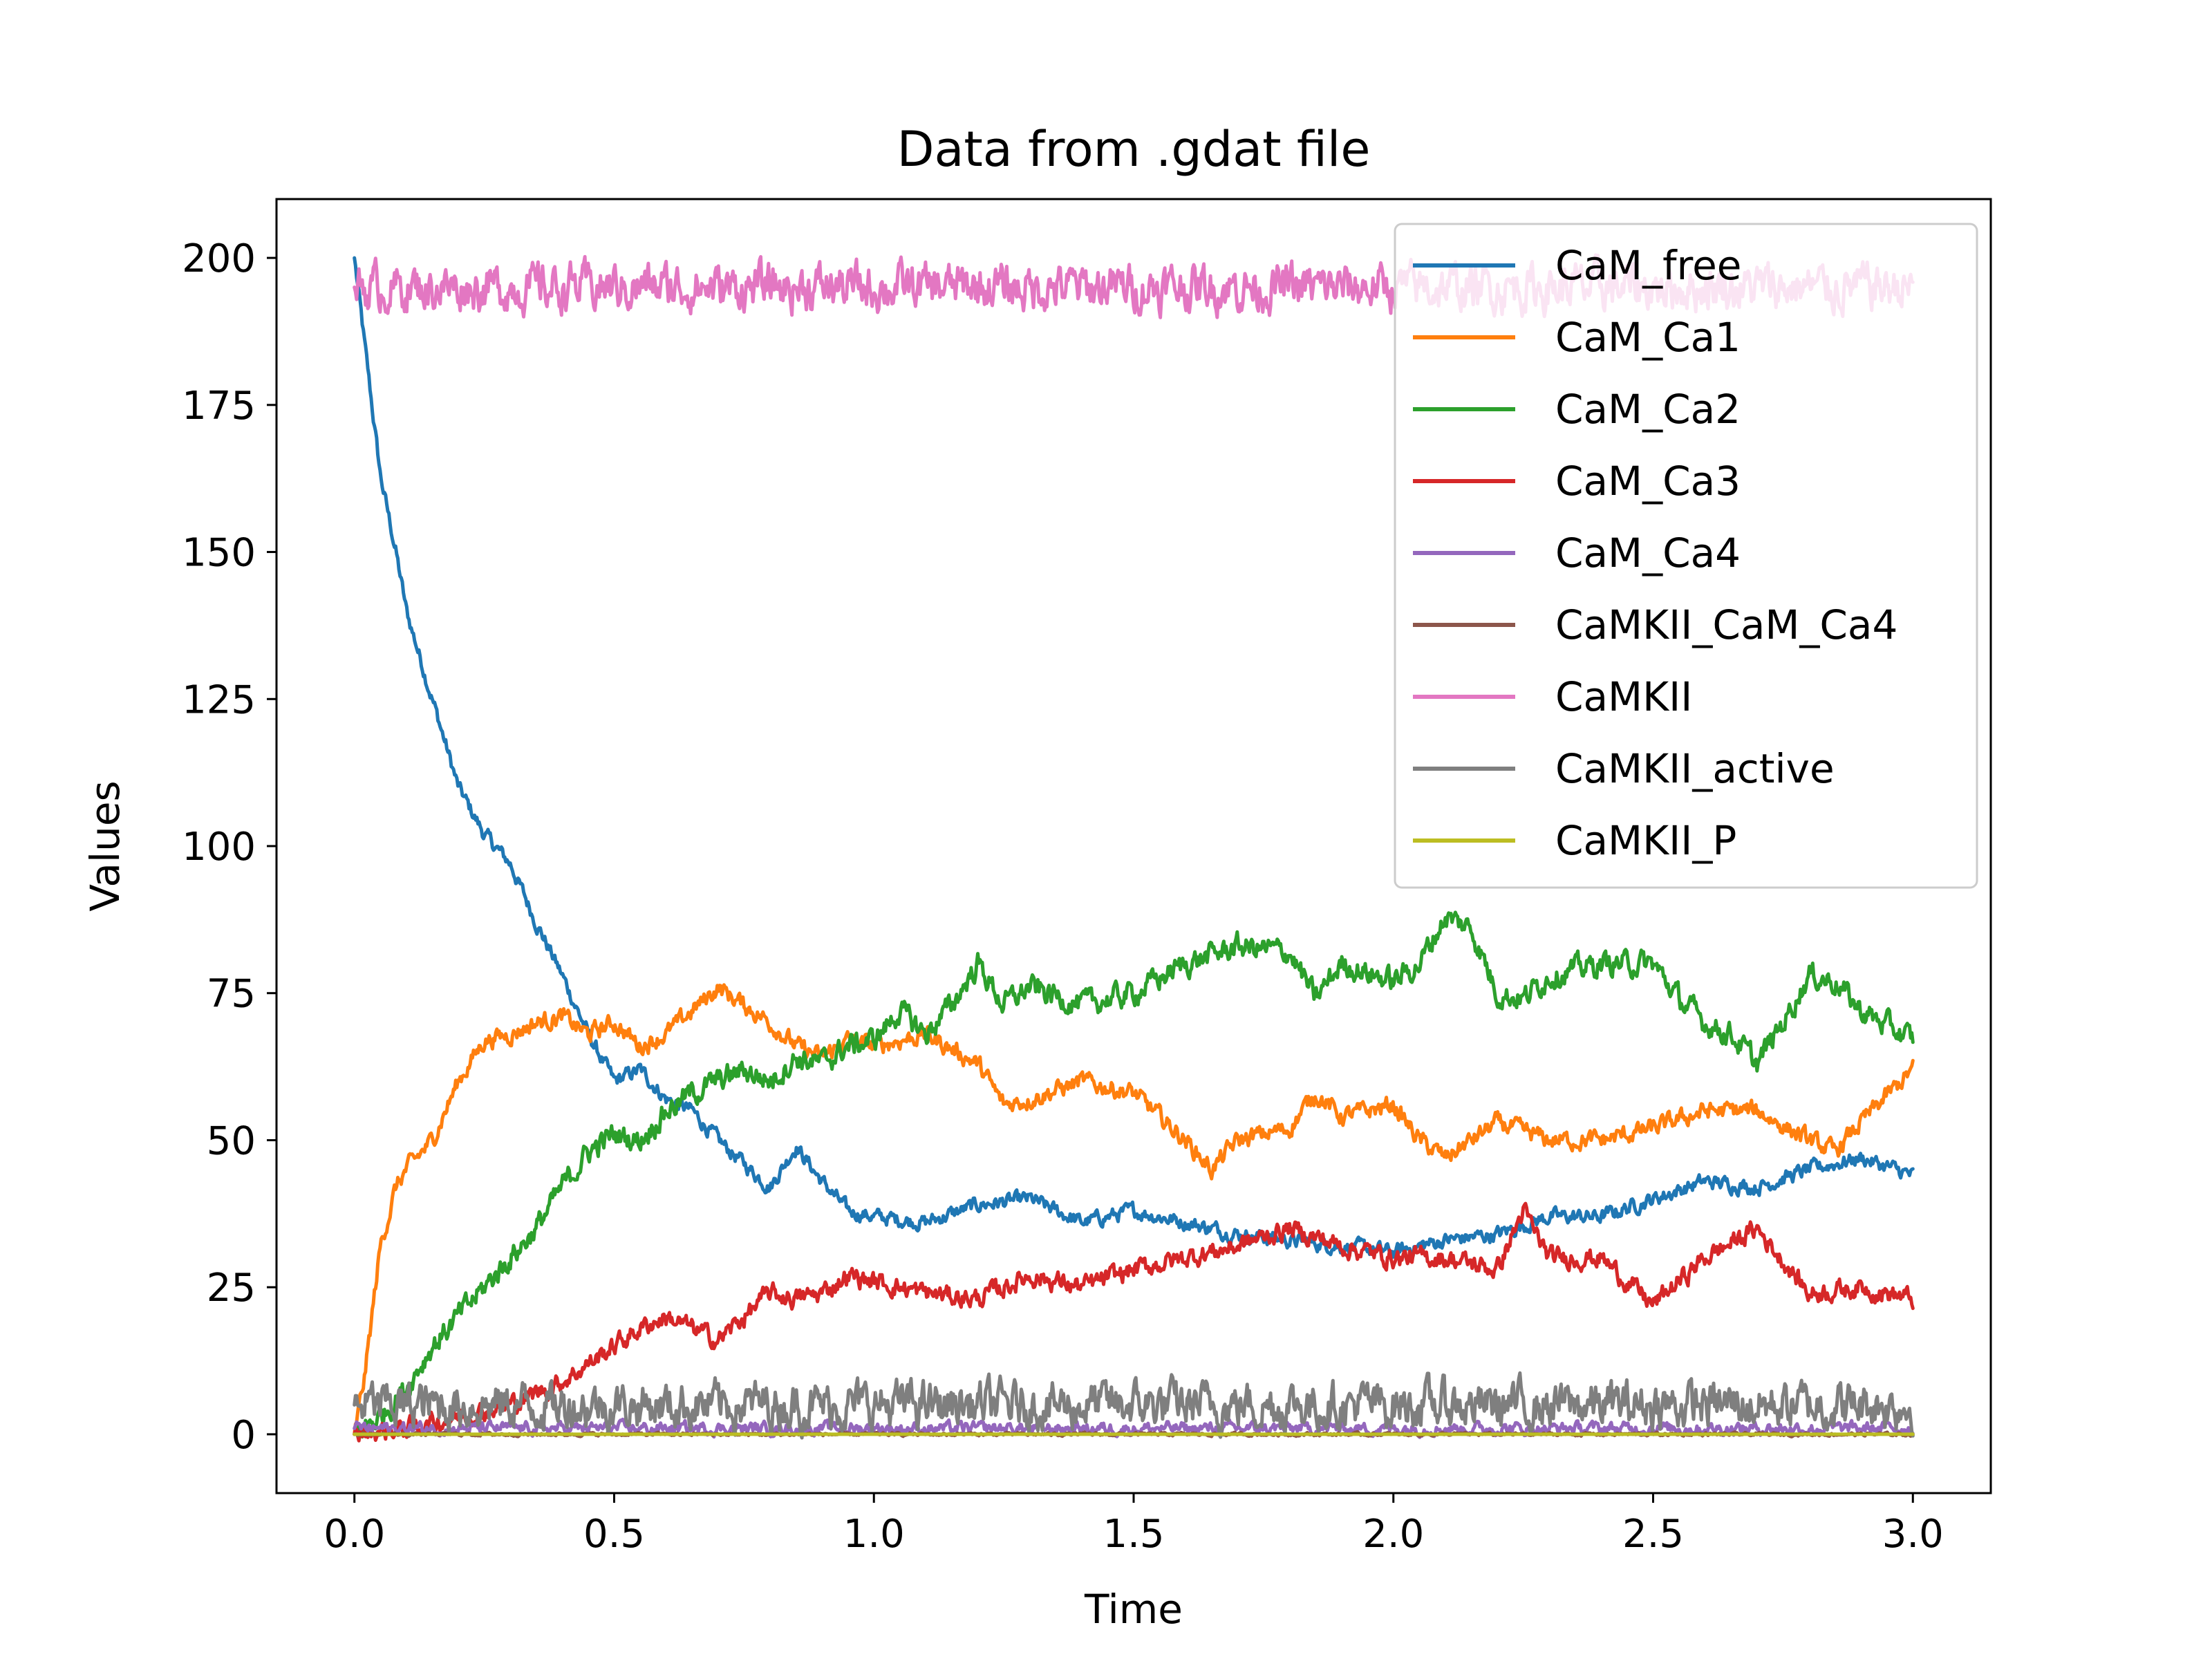 This screenshot has width=2212, height=1659. Describe the element at coordinates (1134, 150) in the screenshot. I see `chart-title: Data from .gdat file` at that location.